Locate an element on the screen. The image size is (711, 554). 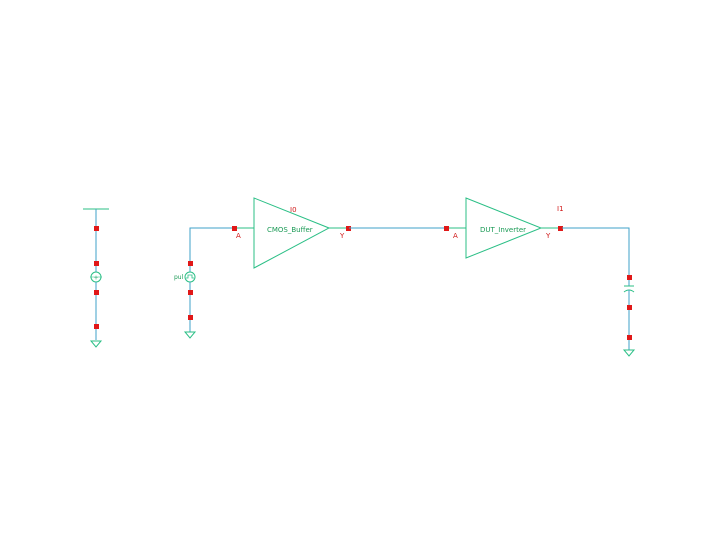
vdc-supply-column: + is located at coordinates (96, 278).